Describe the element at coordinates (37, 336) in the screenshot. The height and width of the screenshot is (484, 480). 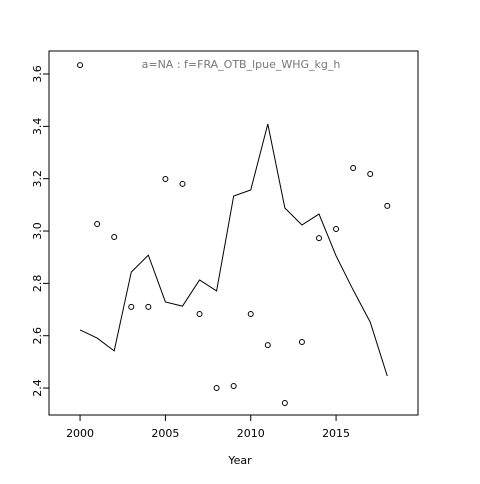
I see `y-tick-label: 2.6` at that location.